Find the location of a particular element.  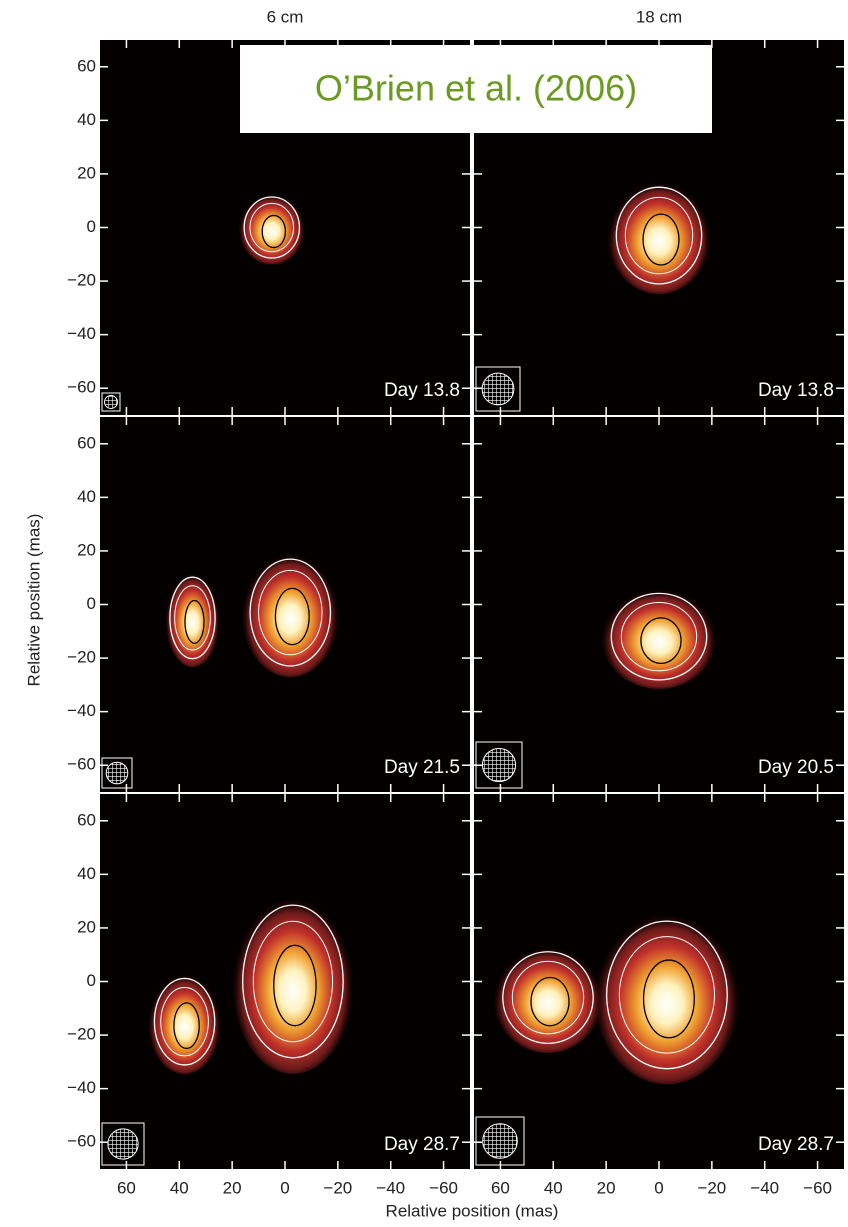

annotation-box is located at coordinates (476, 89).